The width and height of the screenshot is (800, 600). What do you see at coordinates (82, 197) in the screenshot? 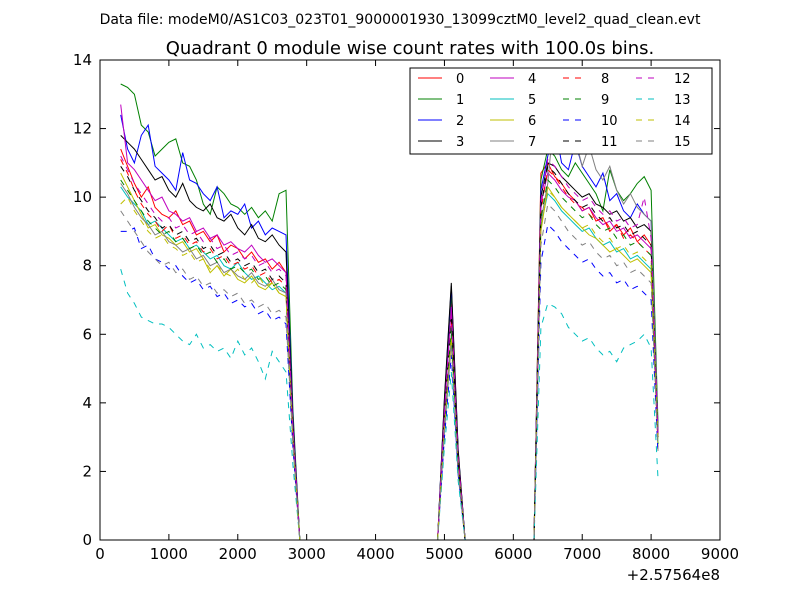
I see `y-tick-label: 10` at bounding box center [82, 197].